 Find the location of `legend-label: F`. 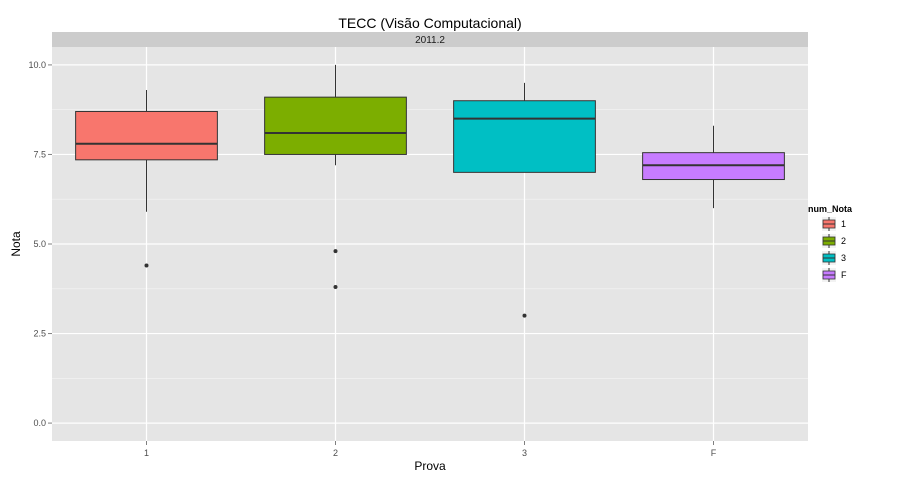

legend-label: F is located at coordinates (844, 275).